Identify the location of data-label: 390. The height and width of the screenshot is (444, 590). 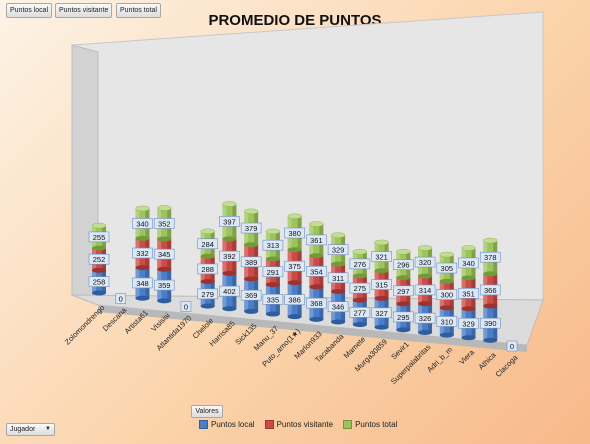
(490, 323).